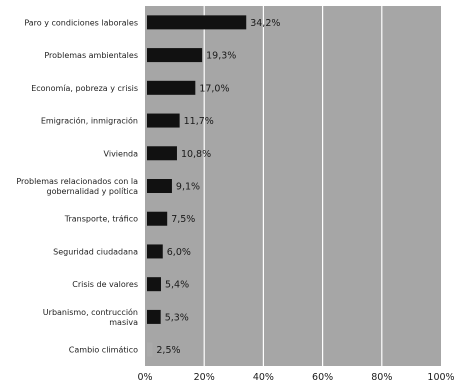  What do you see at coordinates (263, 377) in the screenshot?
I see `x-tick-label: 40%` at bounding box center [263, 377].